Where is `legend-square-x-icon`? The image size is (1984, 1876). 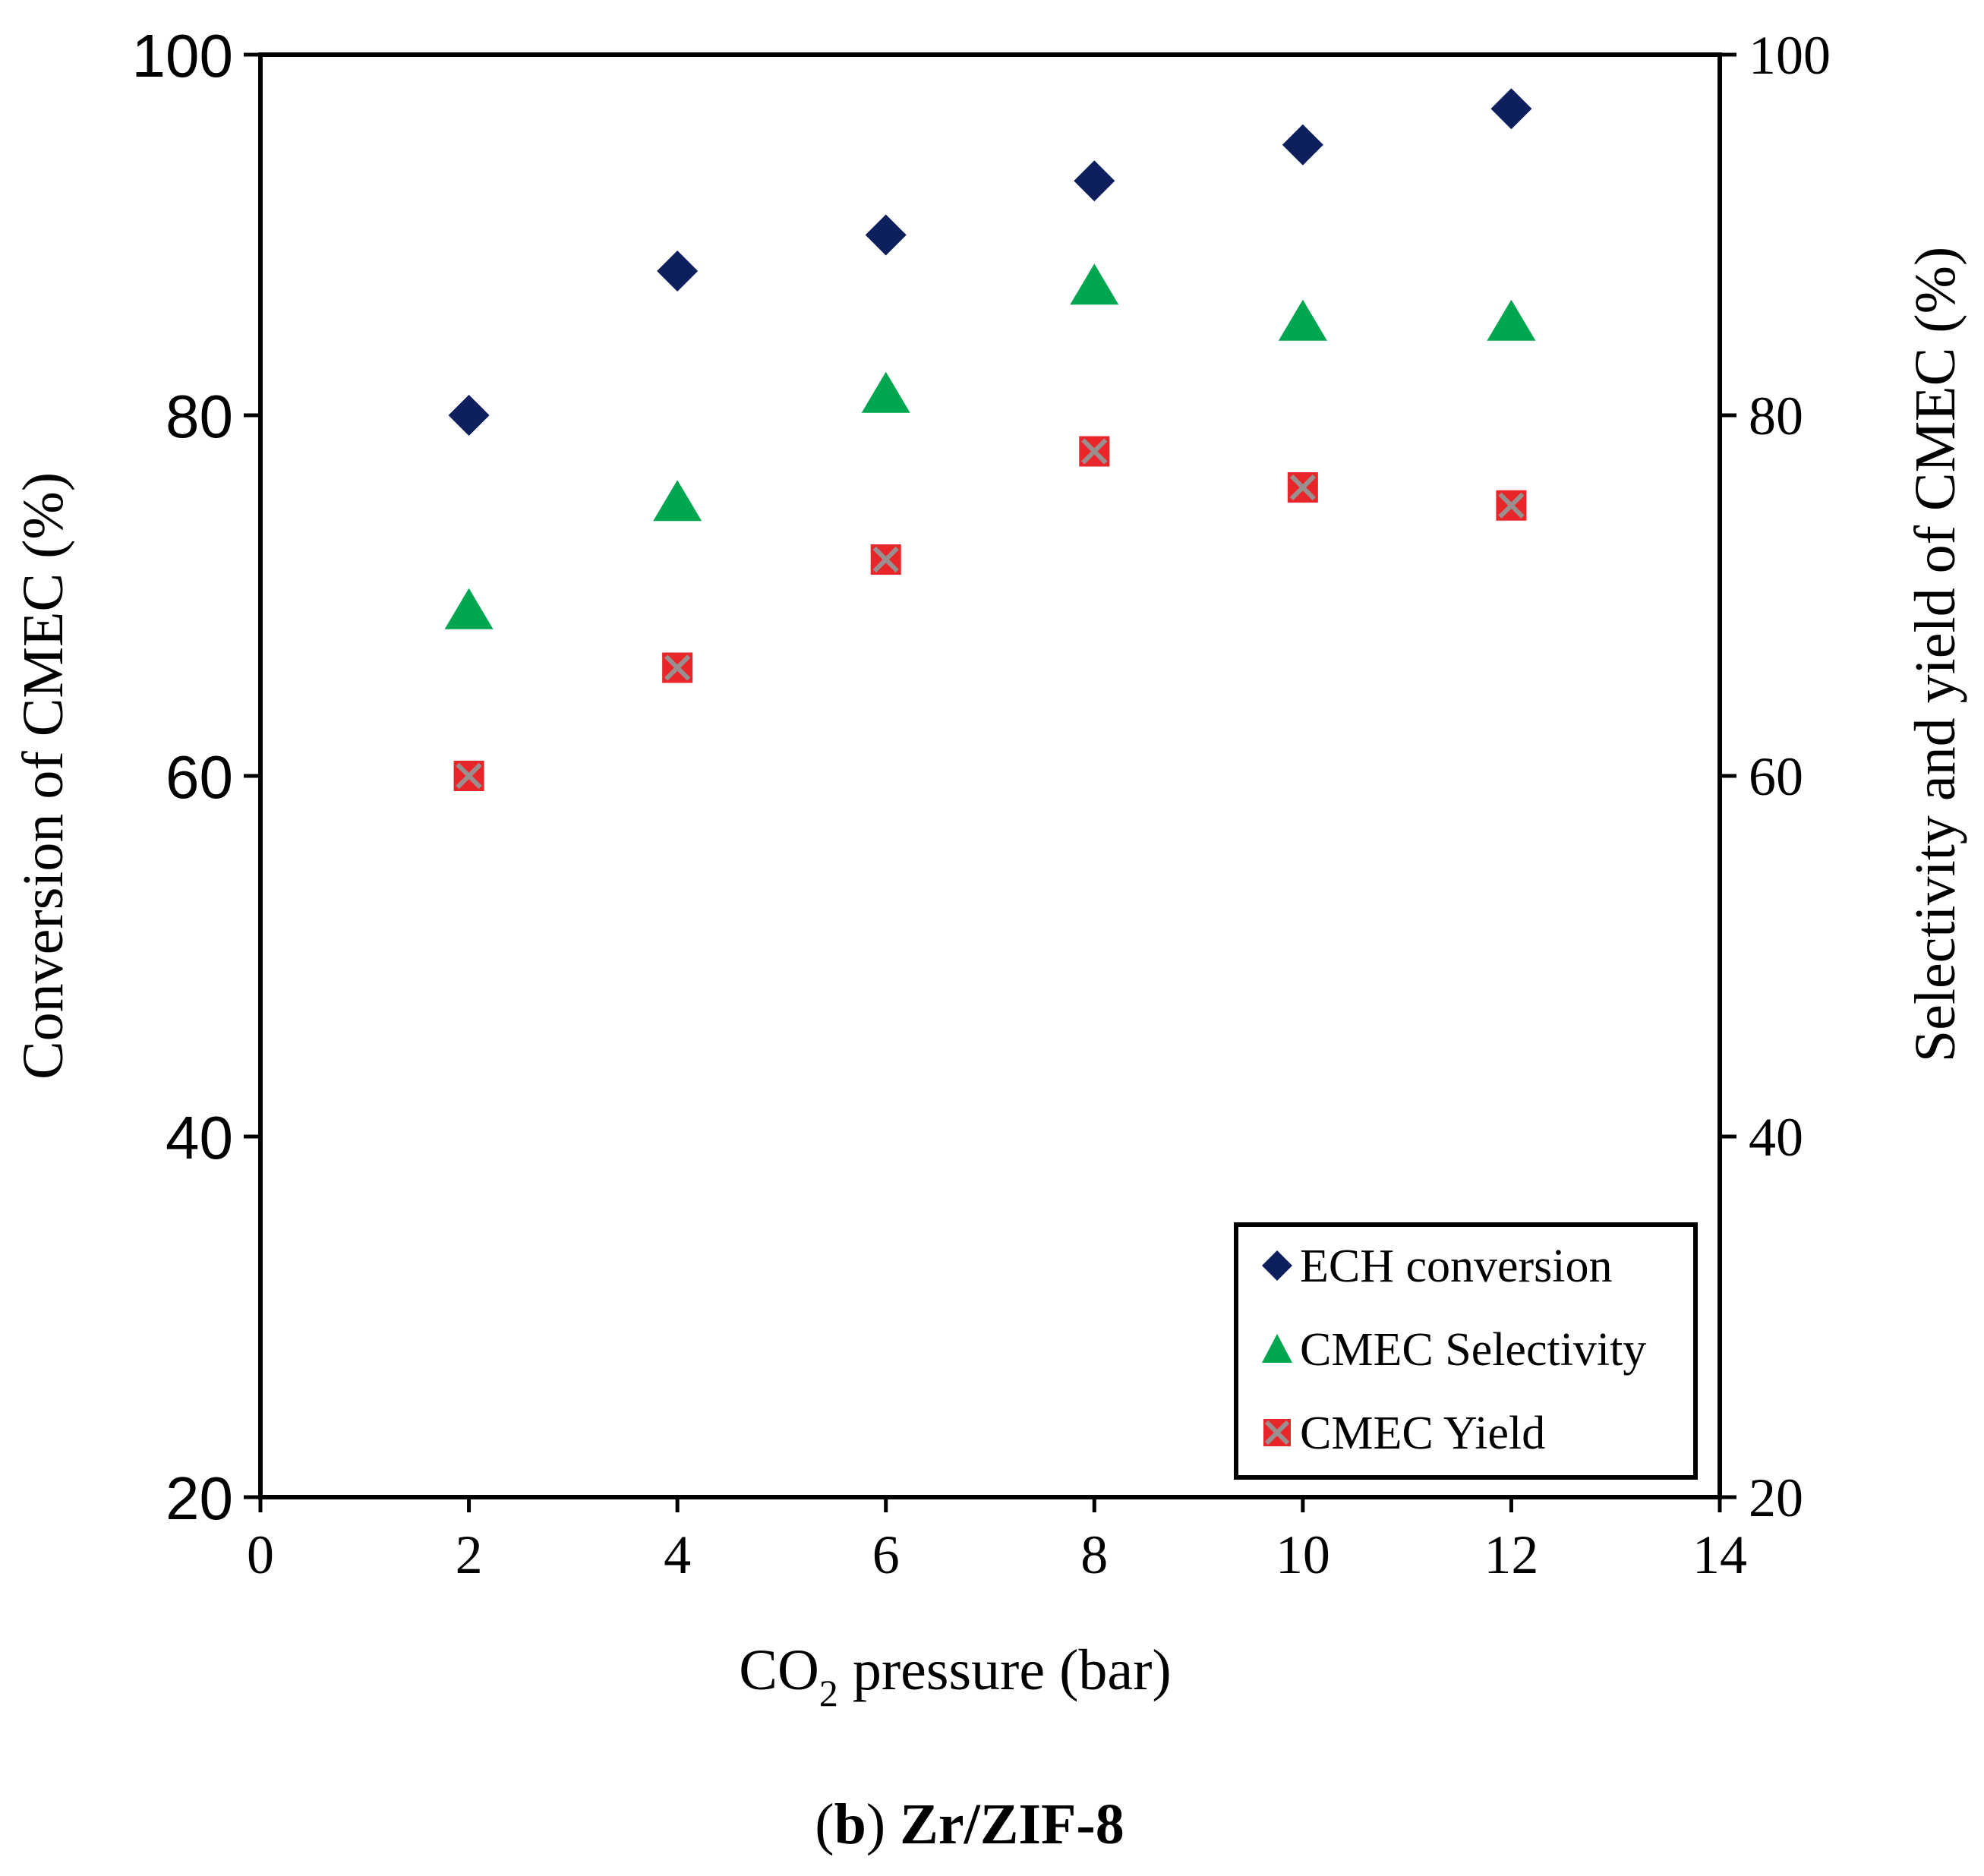 legend-square-x-icon is located at coordinates (1277, 1432).